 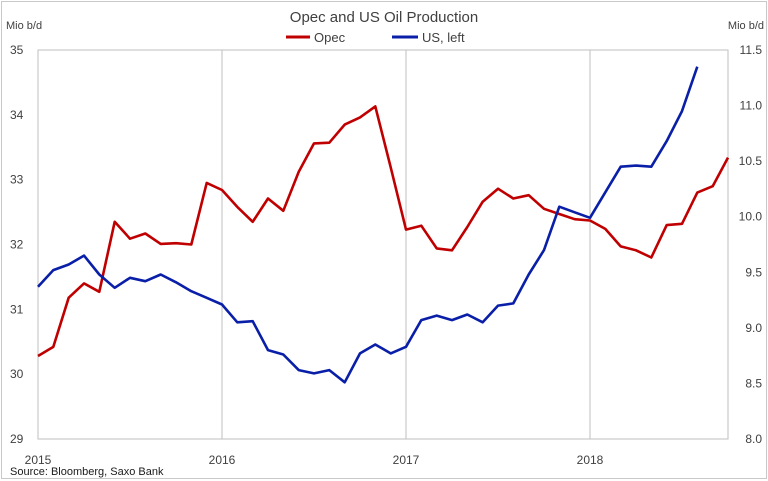 I want to click on right-tick-label: 8.0, so click(x=753, y=439).